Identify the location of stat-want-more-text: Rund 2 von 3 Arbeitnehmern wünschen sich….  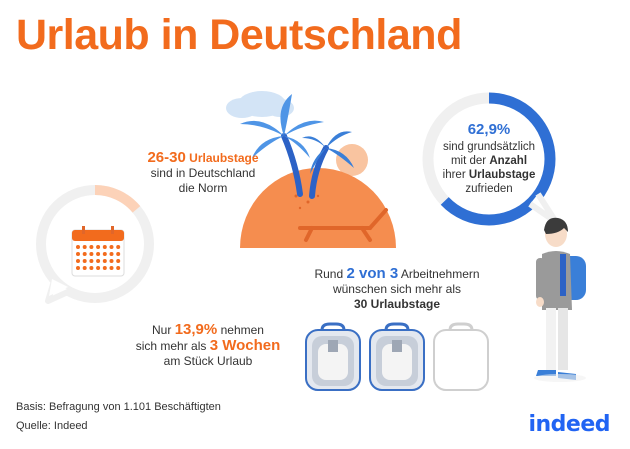
(397, 289).